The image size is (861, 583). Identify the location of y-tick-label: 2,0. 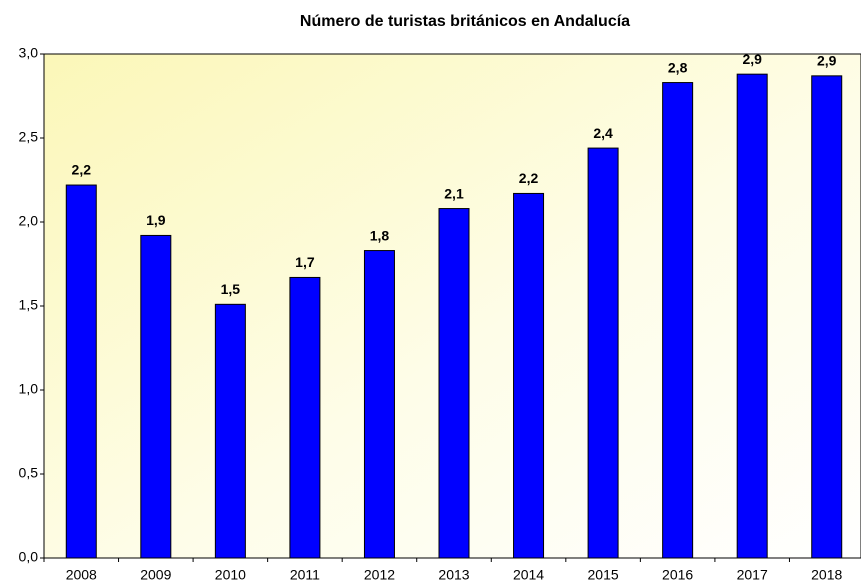
(29, 221).